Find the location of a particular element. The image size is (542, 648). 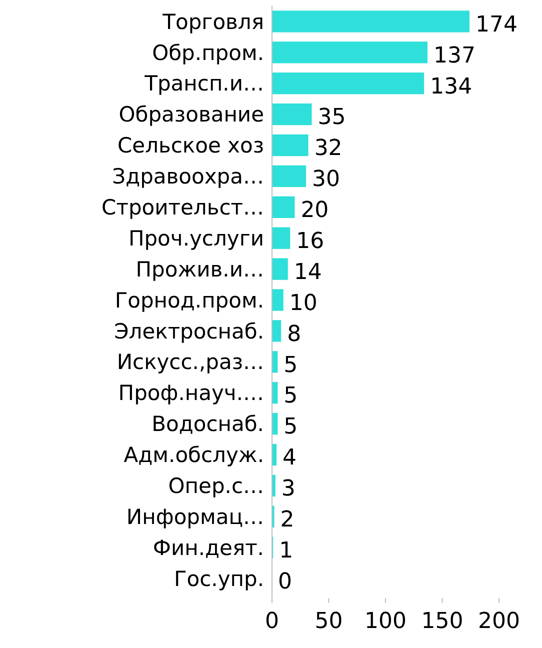

data-label: 2 is located at coordinates (287, 520).